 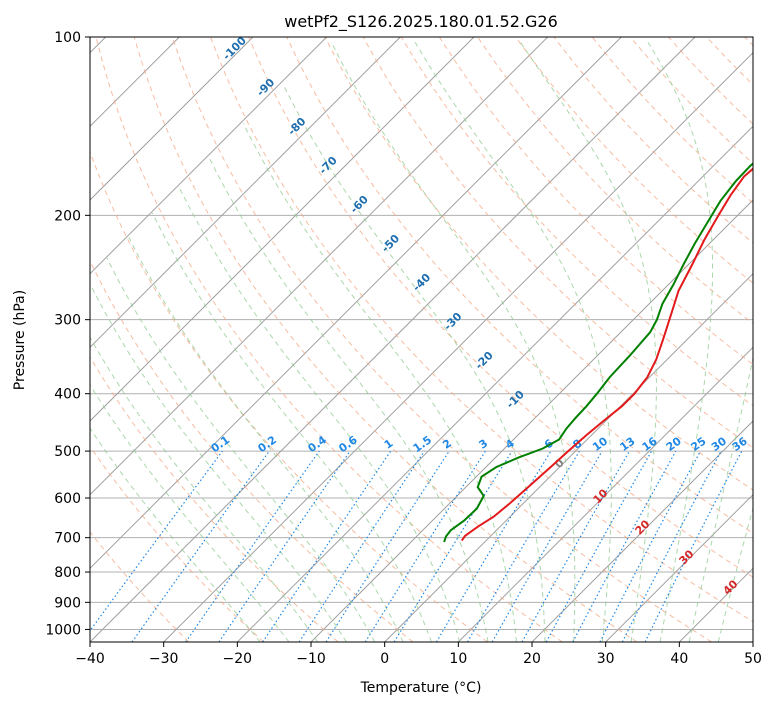 What do you see at coordinates (67, 452) in the screenshot?
I see `y-tick-label: 500` at bounding box center [67, 452].